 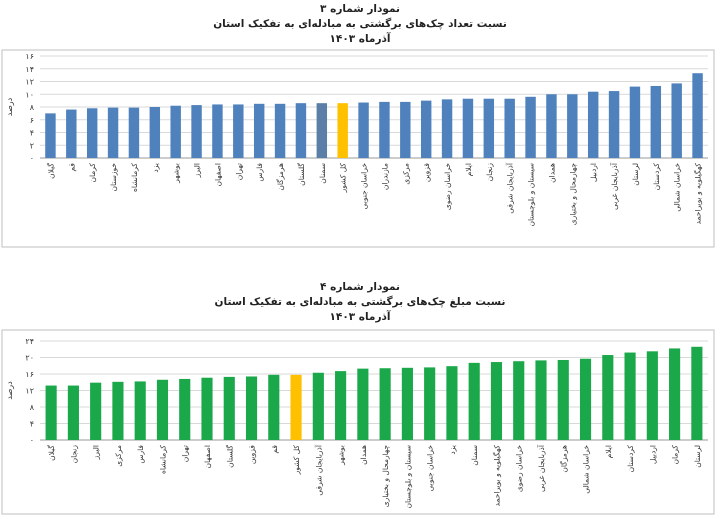 I want to click on chart2-category-label: ایلام, so click(x=608, y=451).